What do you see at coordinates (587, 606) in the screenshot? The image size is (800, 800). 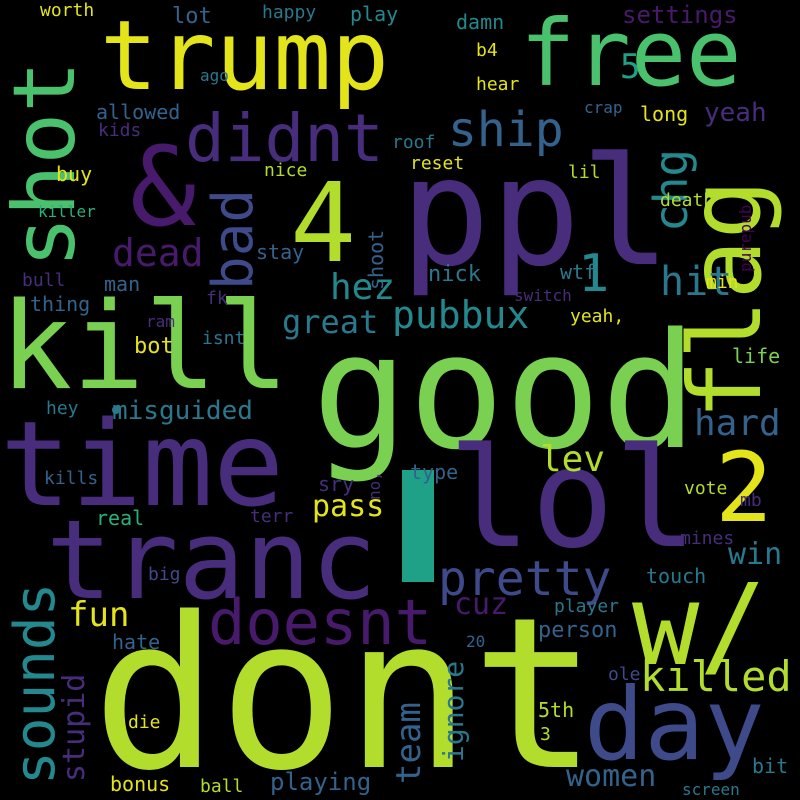 I see `word-player: player` at bounding box center [587, 606].